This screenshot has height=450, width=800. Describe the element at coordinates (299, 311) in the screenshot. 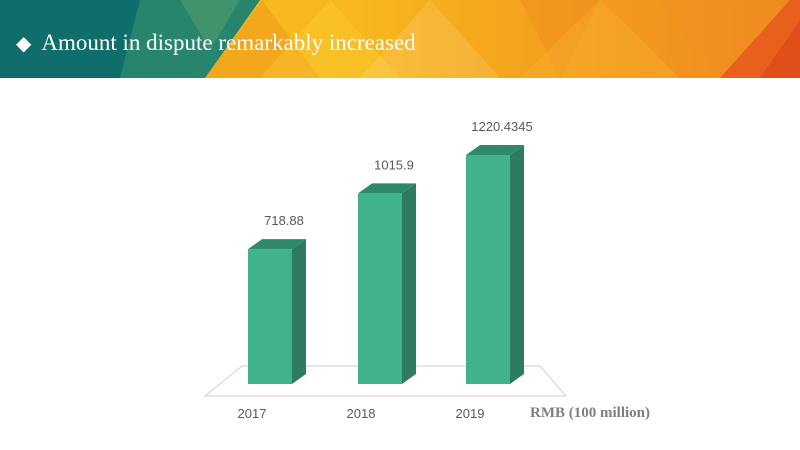

I see `bar-side-2017` at that location.